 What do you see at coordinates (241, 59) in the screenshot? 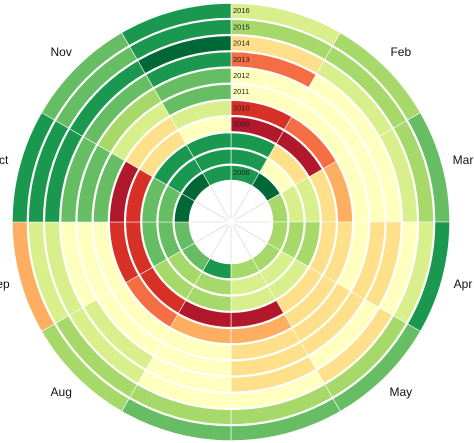
I see `year-label-2013: 2013` at bounding box center [241, 59].